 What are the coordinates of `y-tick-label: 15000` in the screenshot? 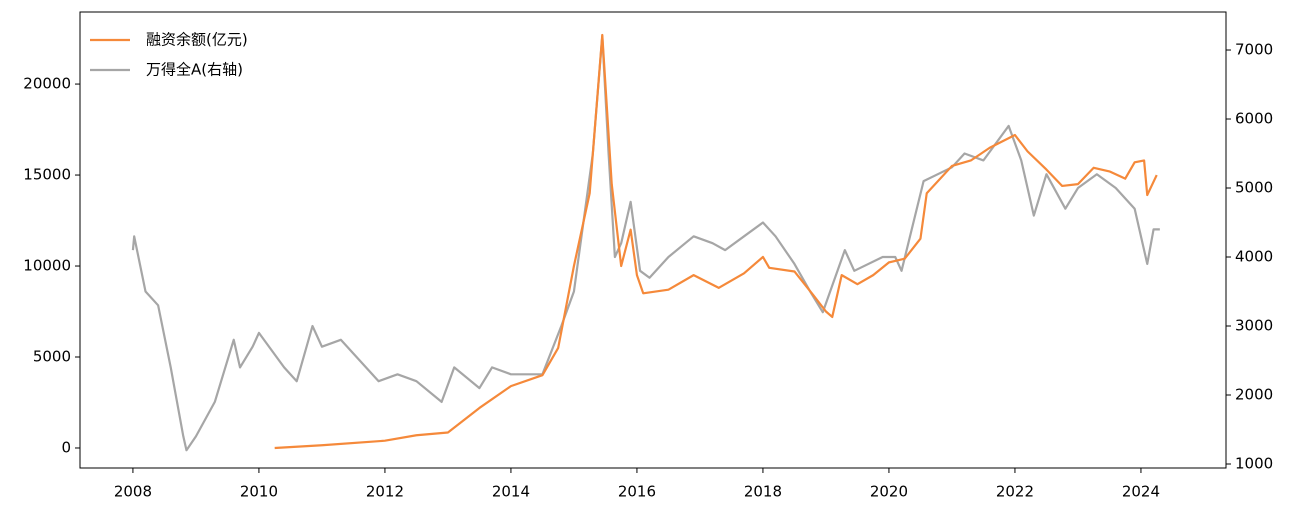 It's located at (47, 175).